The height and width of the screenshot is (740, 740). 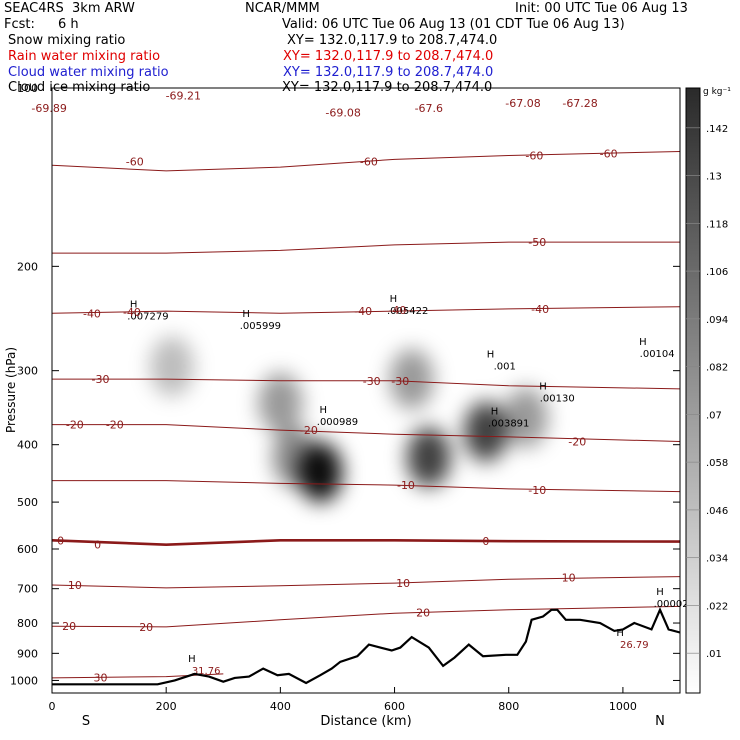 What do you see at coordinates (147, 316) in the screenshot?
I see `extrema-value-0: .007279` at bounding box center [147, 316].